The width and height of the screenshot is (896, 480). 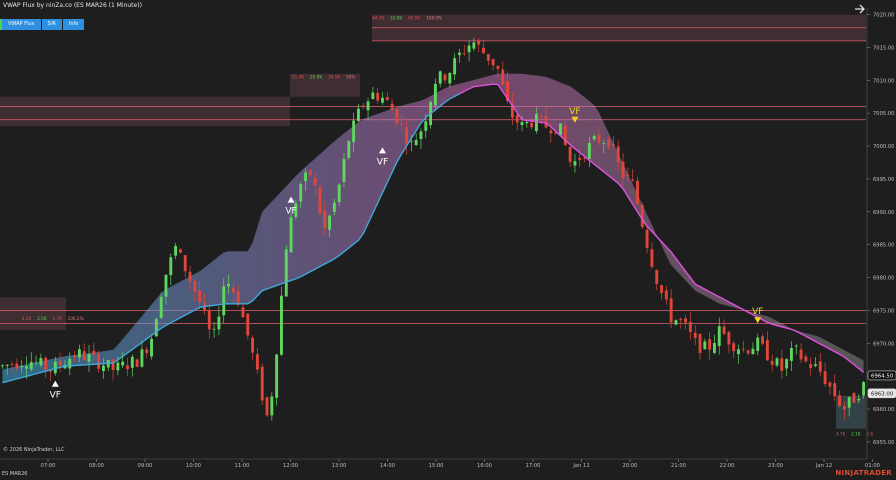 I want to click on price-tag-label: 6963.00, so click(x=882, y=394).